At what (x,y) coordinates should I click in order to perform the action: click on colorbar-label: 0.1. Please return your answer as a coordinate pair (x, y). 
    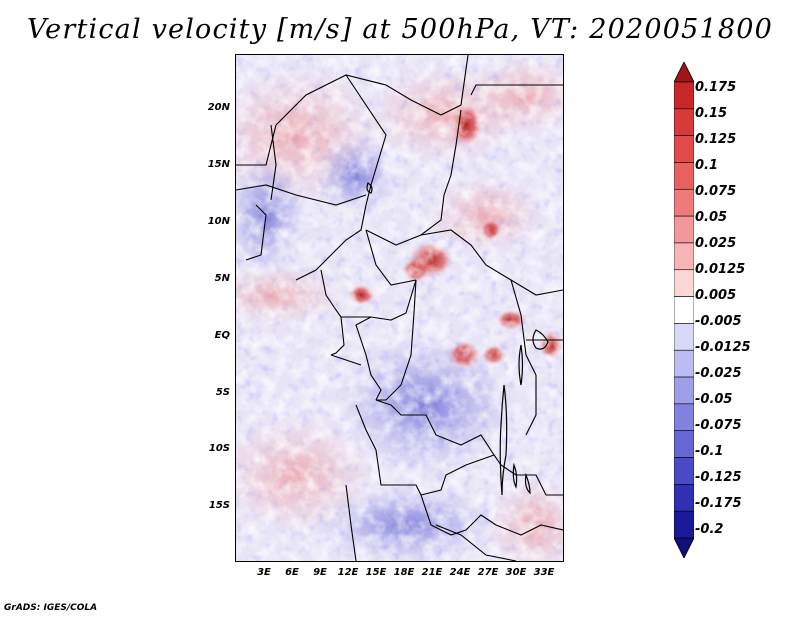
    Looking at the image, I should click on (707, 165).